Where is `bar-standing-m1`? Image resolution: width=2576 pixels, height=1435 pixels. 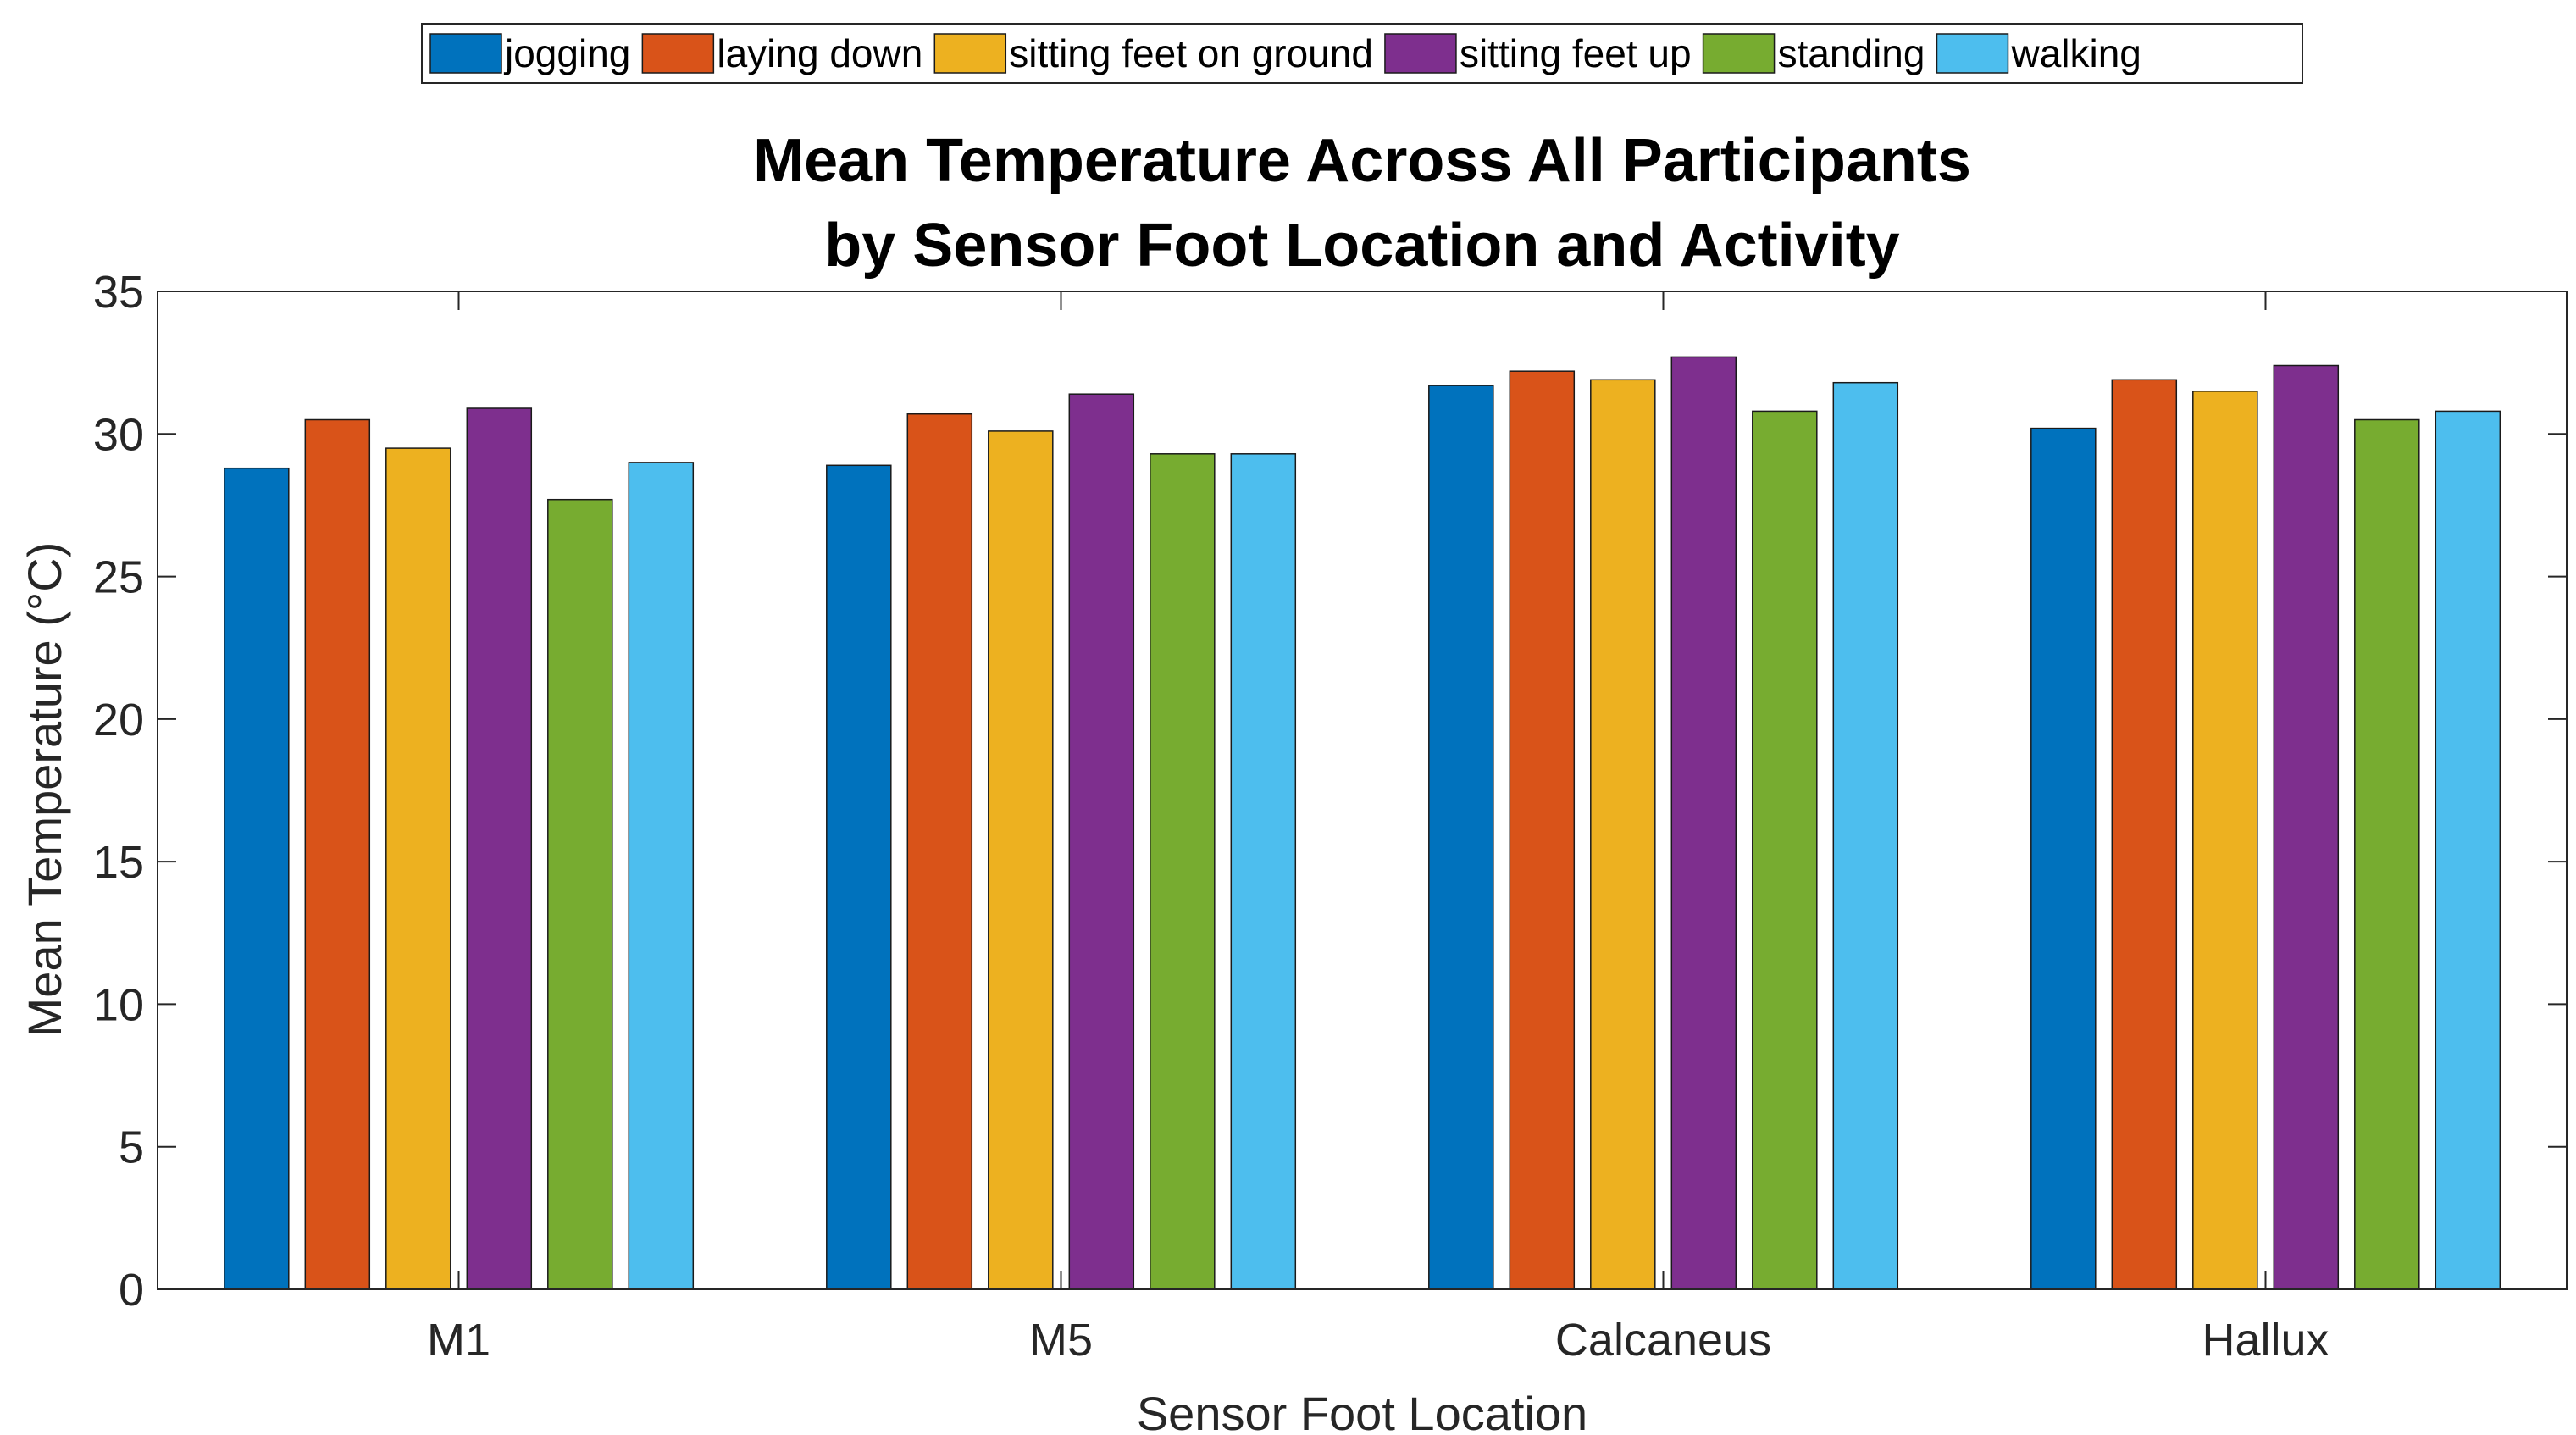
bar-standing-m1 is located at coordinates (580, 894).